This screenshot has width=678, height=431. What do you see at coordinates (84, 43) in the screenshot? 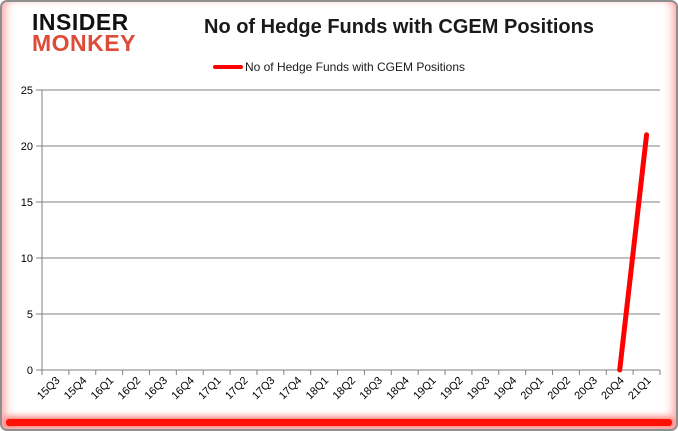
I see `logo-line2: MONKEY` at bounding box center [84, 43].